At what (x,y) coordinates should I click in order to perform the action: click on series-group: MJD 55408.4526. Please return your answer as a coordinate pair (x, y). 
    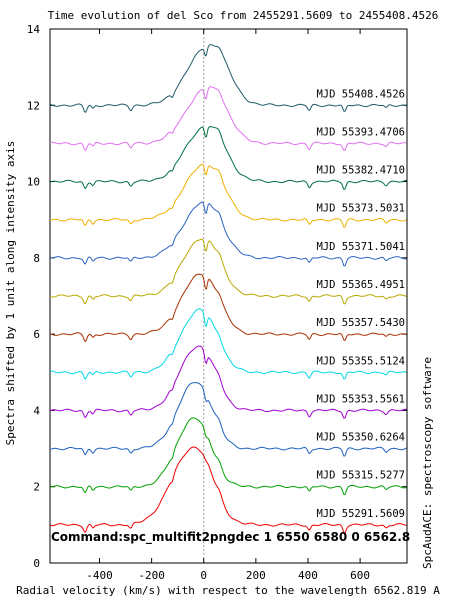
    Looking at the image, I should click on (228, 79).